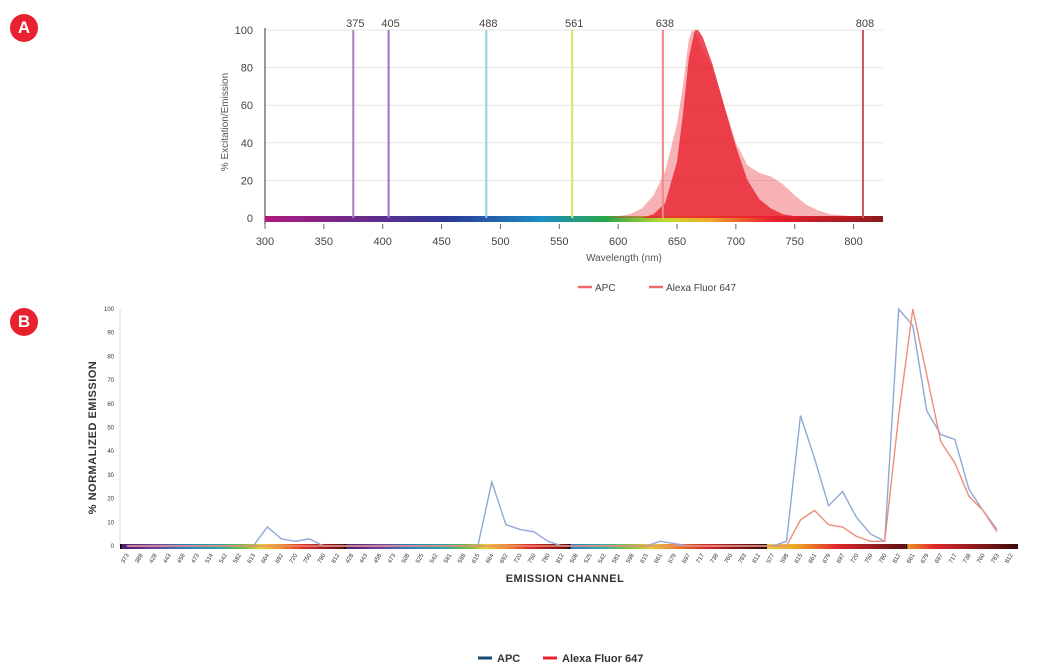 This screenshot has height=667, width=1044. Describe the element at coordinates (247, 144) in the screenshot. I see `y-tick-label-a: 40` at that location.